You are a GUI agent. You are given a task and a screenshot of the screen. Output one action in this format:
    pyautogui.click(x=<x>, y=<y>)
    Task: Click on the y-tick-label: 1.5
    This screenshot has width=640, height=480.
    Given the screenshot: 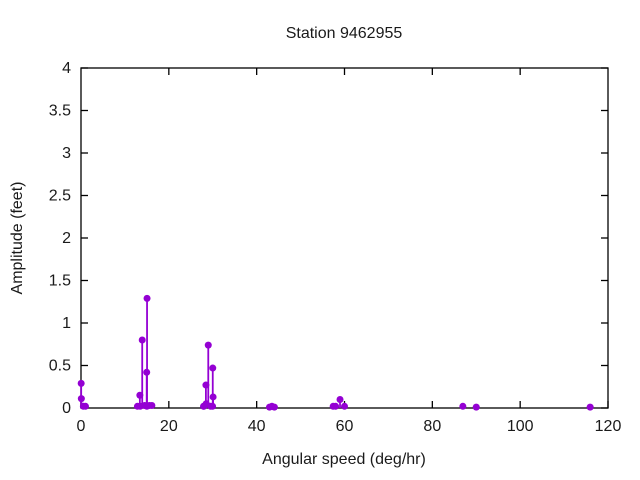 What is the action you would take?
    pyautogui.click(x=60, y=281)
    